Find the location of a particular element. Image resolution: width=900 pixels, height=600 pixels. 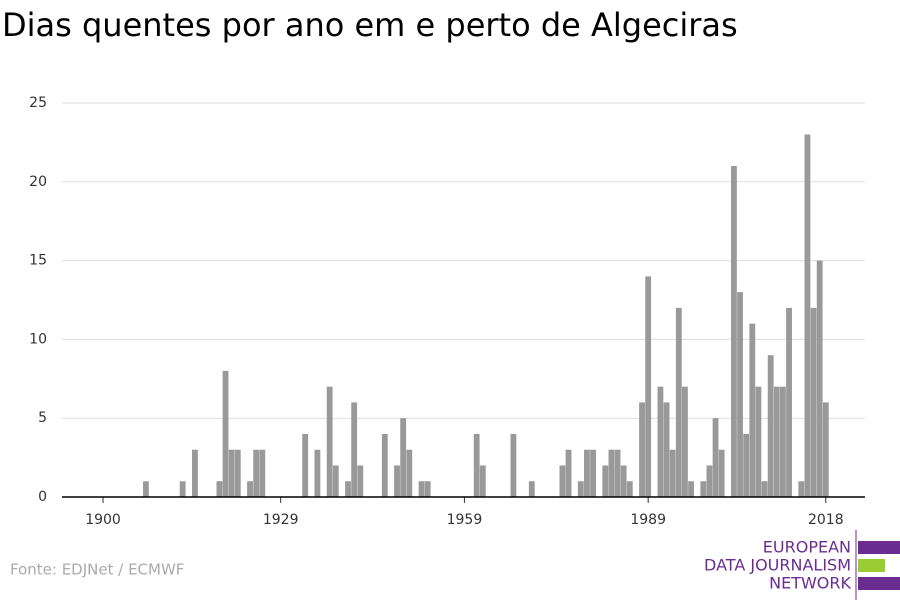

y-tick-label: 25 is located at coordinates (38, 103).